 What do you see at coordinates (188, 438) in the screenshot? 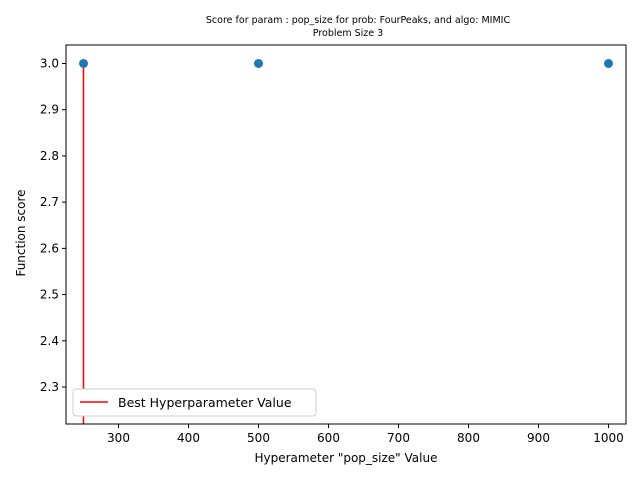
I see `x-tick-label-1: 400` at bounding box center [188, 438].